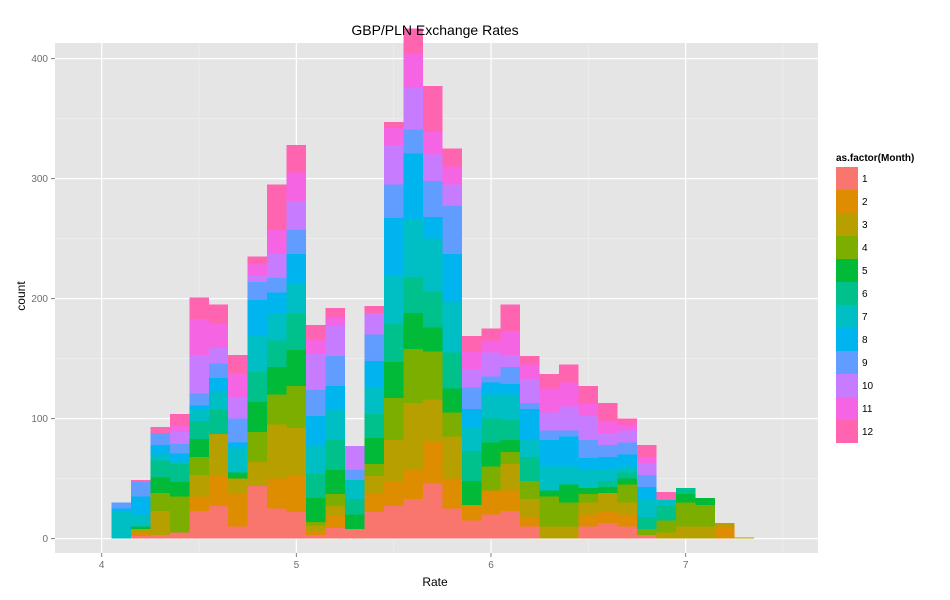  Describe the element at coordinates (865, 363) in the screenshot. I see `legend-label: 9` at that location.